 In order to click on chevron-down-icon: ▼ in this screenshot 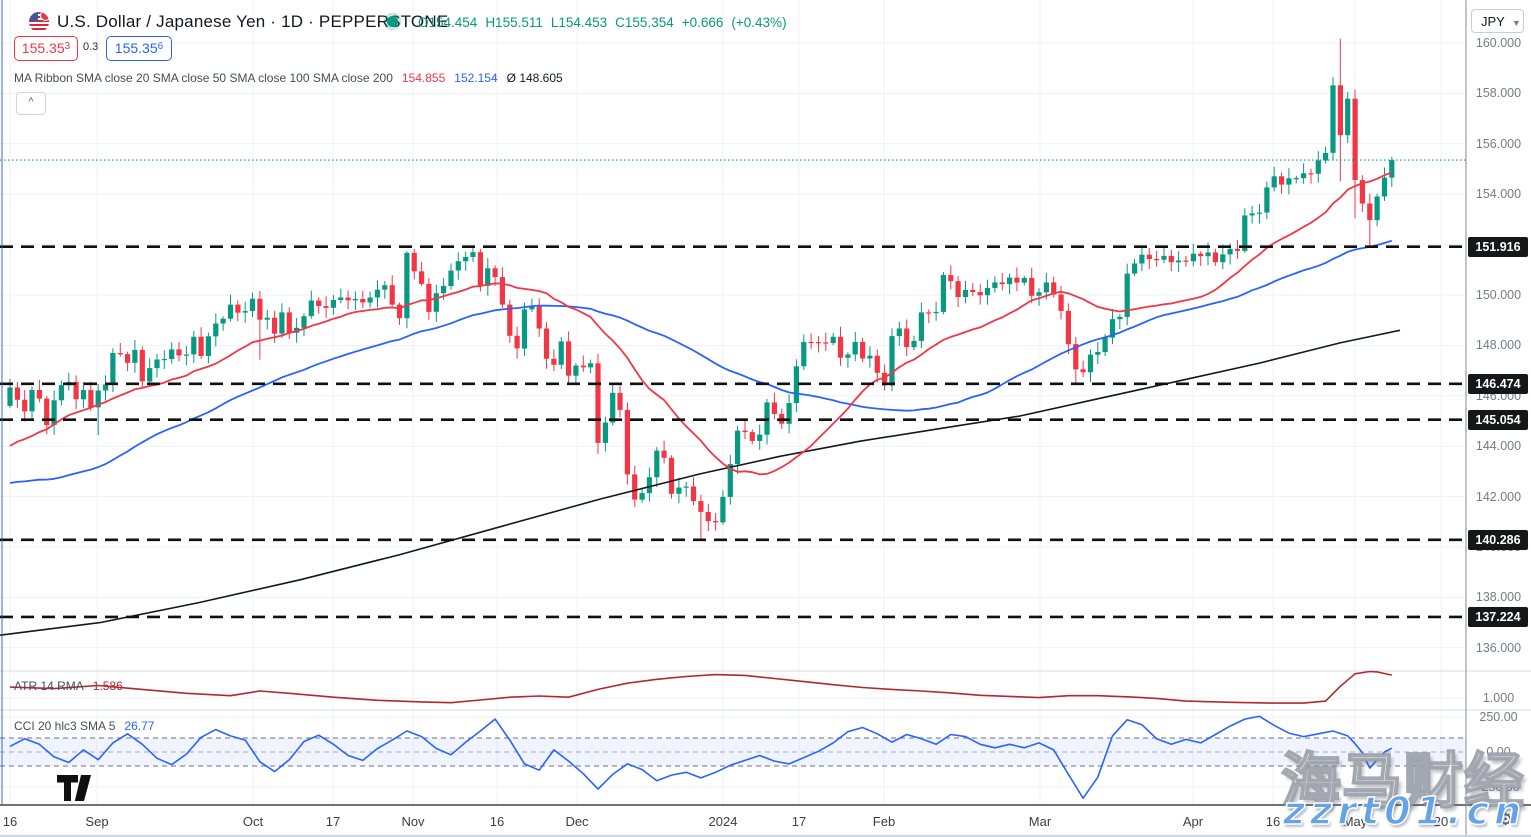, I will do `click(1516, 23)`.